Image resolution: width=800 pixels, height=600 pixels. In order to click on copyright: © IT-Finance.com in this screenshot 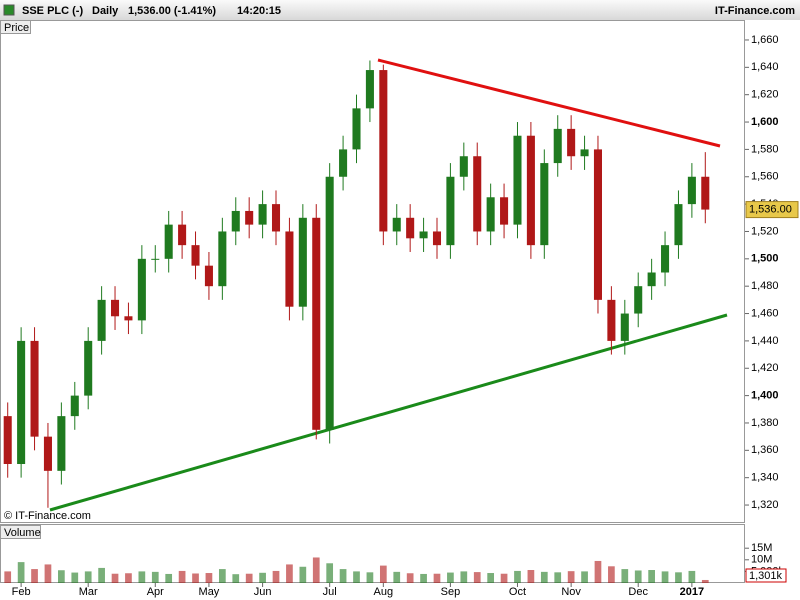, I will do `click(47, 516)`.